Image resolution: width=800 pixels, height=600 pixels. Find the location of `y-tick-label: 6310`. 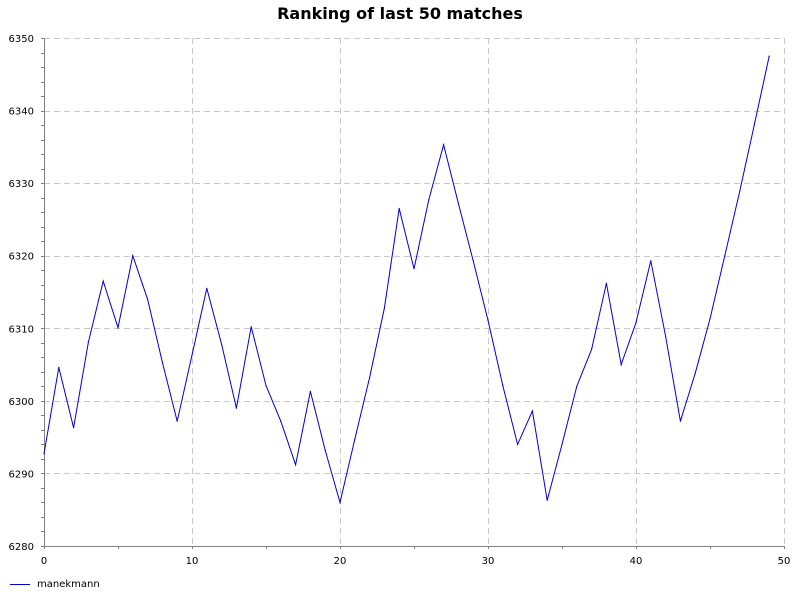

y-tick-label: 6310 is located at coordinates (21, 329).